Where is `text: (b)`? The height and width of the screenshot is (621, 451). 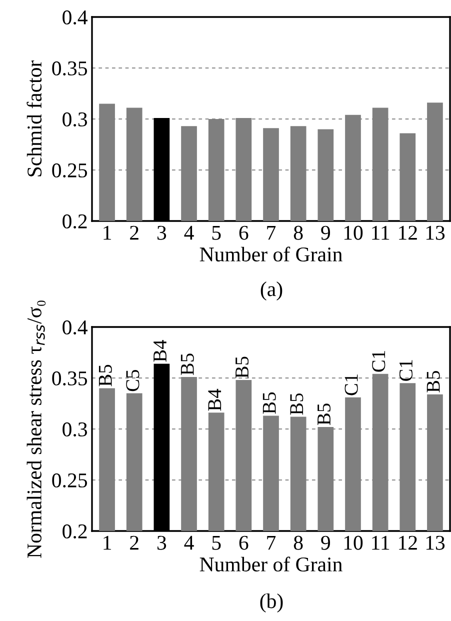
text: (b) is located at coordinates (271, 603).